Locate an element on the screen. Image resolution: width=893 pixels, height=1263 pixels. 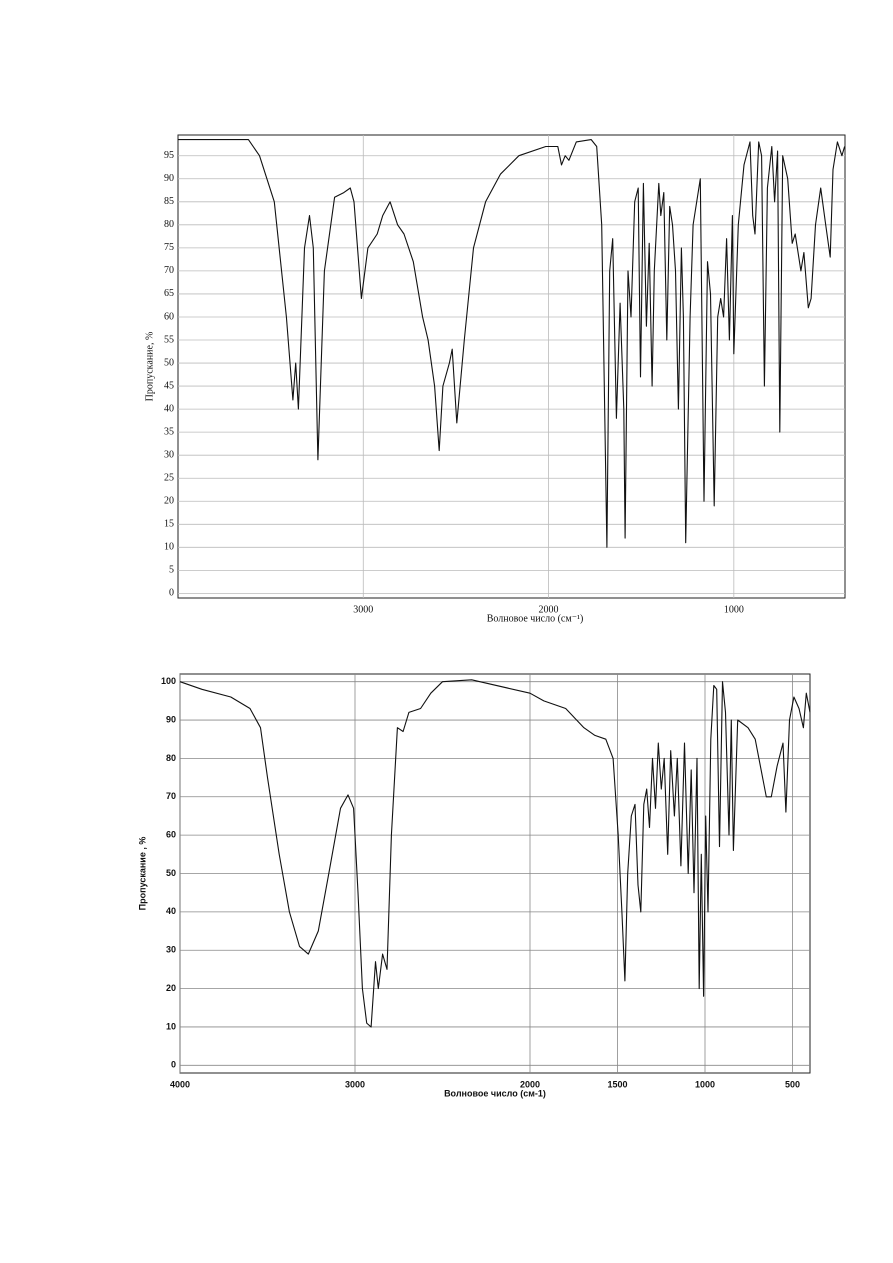
y-tick-label: 95 is located at coordinates (169, 155).